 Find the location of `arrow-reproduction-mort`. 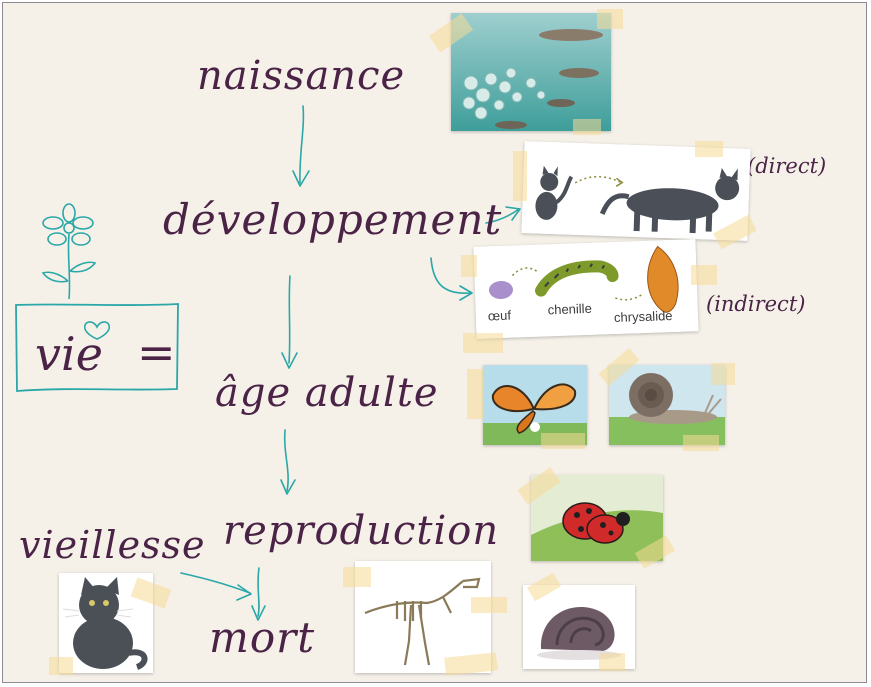

arrow-reproduction-mort is located at coordinates (258, 592).